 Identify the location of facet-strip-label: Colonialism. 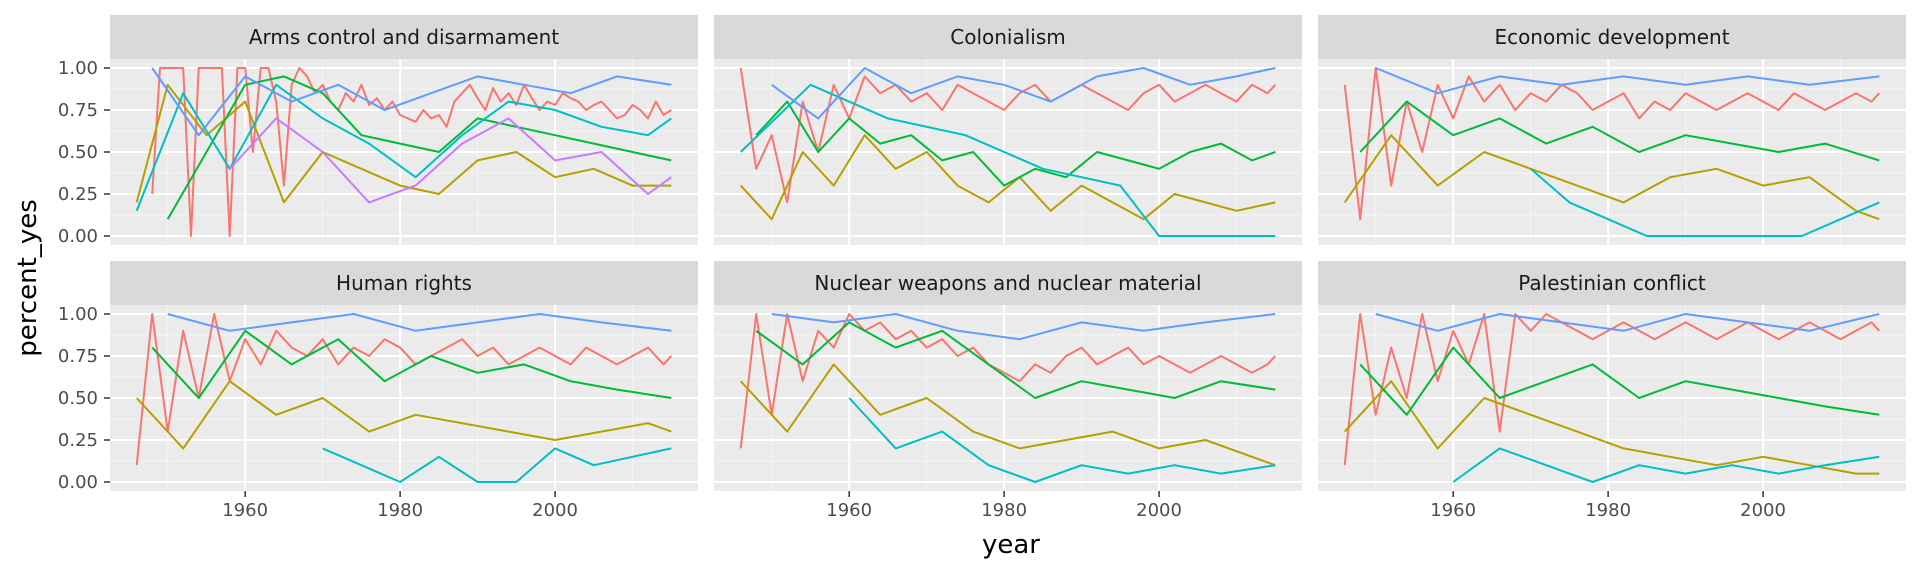
(1008, 37).